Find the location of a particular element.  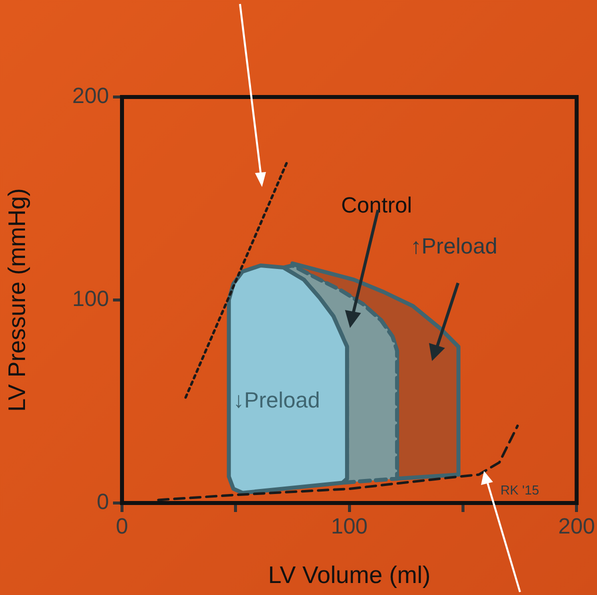

y-axis-title: LV Pressure (mmHg) is located at coordinates (18, 300).